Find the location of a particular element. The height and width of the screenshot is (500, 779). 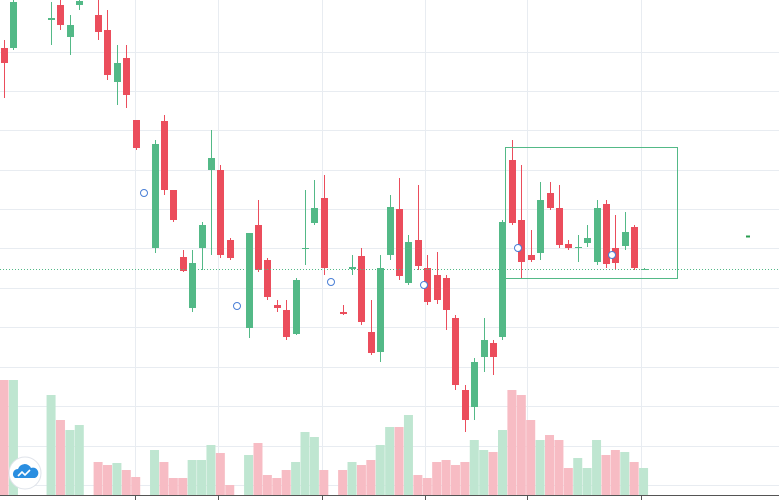

event-markers is located at coordinates (378, 249).